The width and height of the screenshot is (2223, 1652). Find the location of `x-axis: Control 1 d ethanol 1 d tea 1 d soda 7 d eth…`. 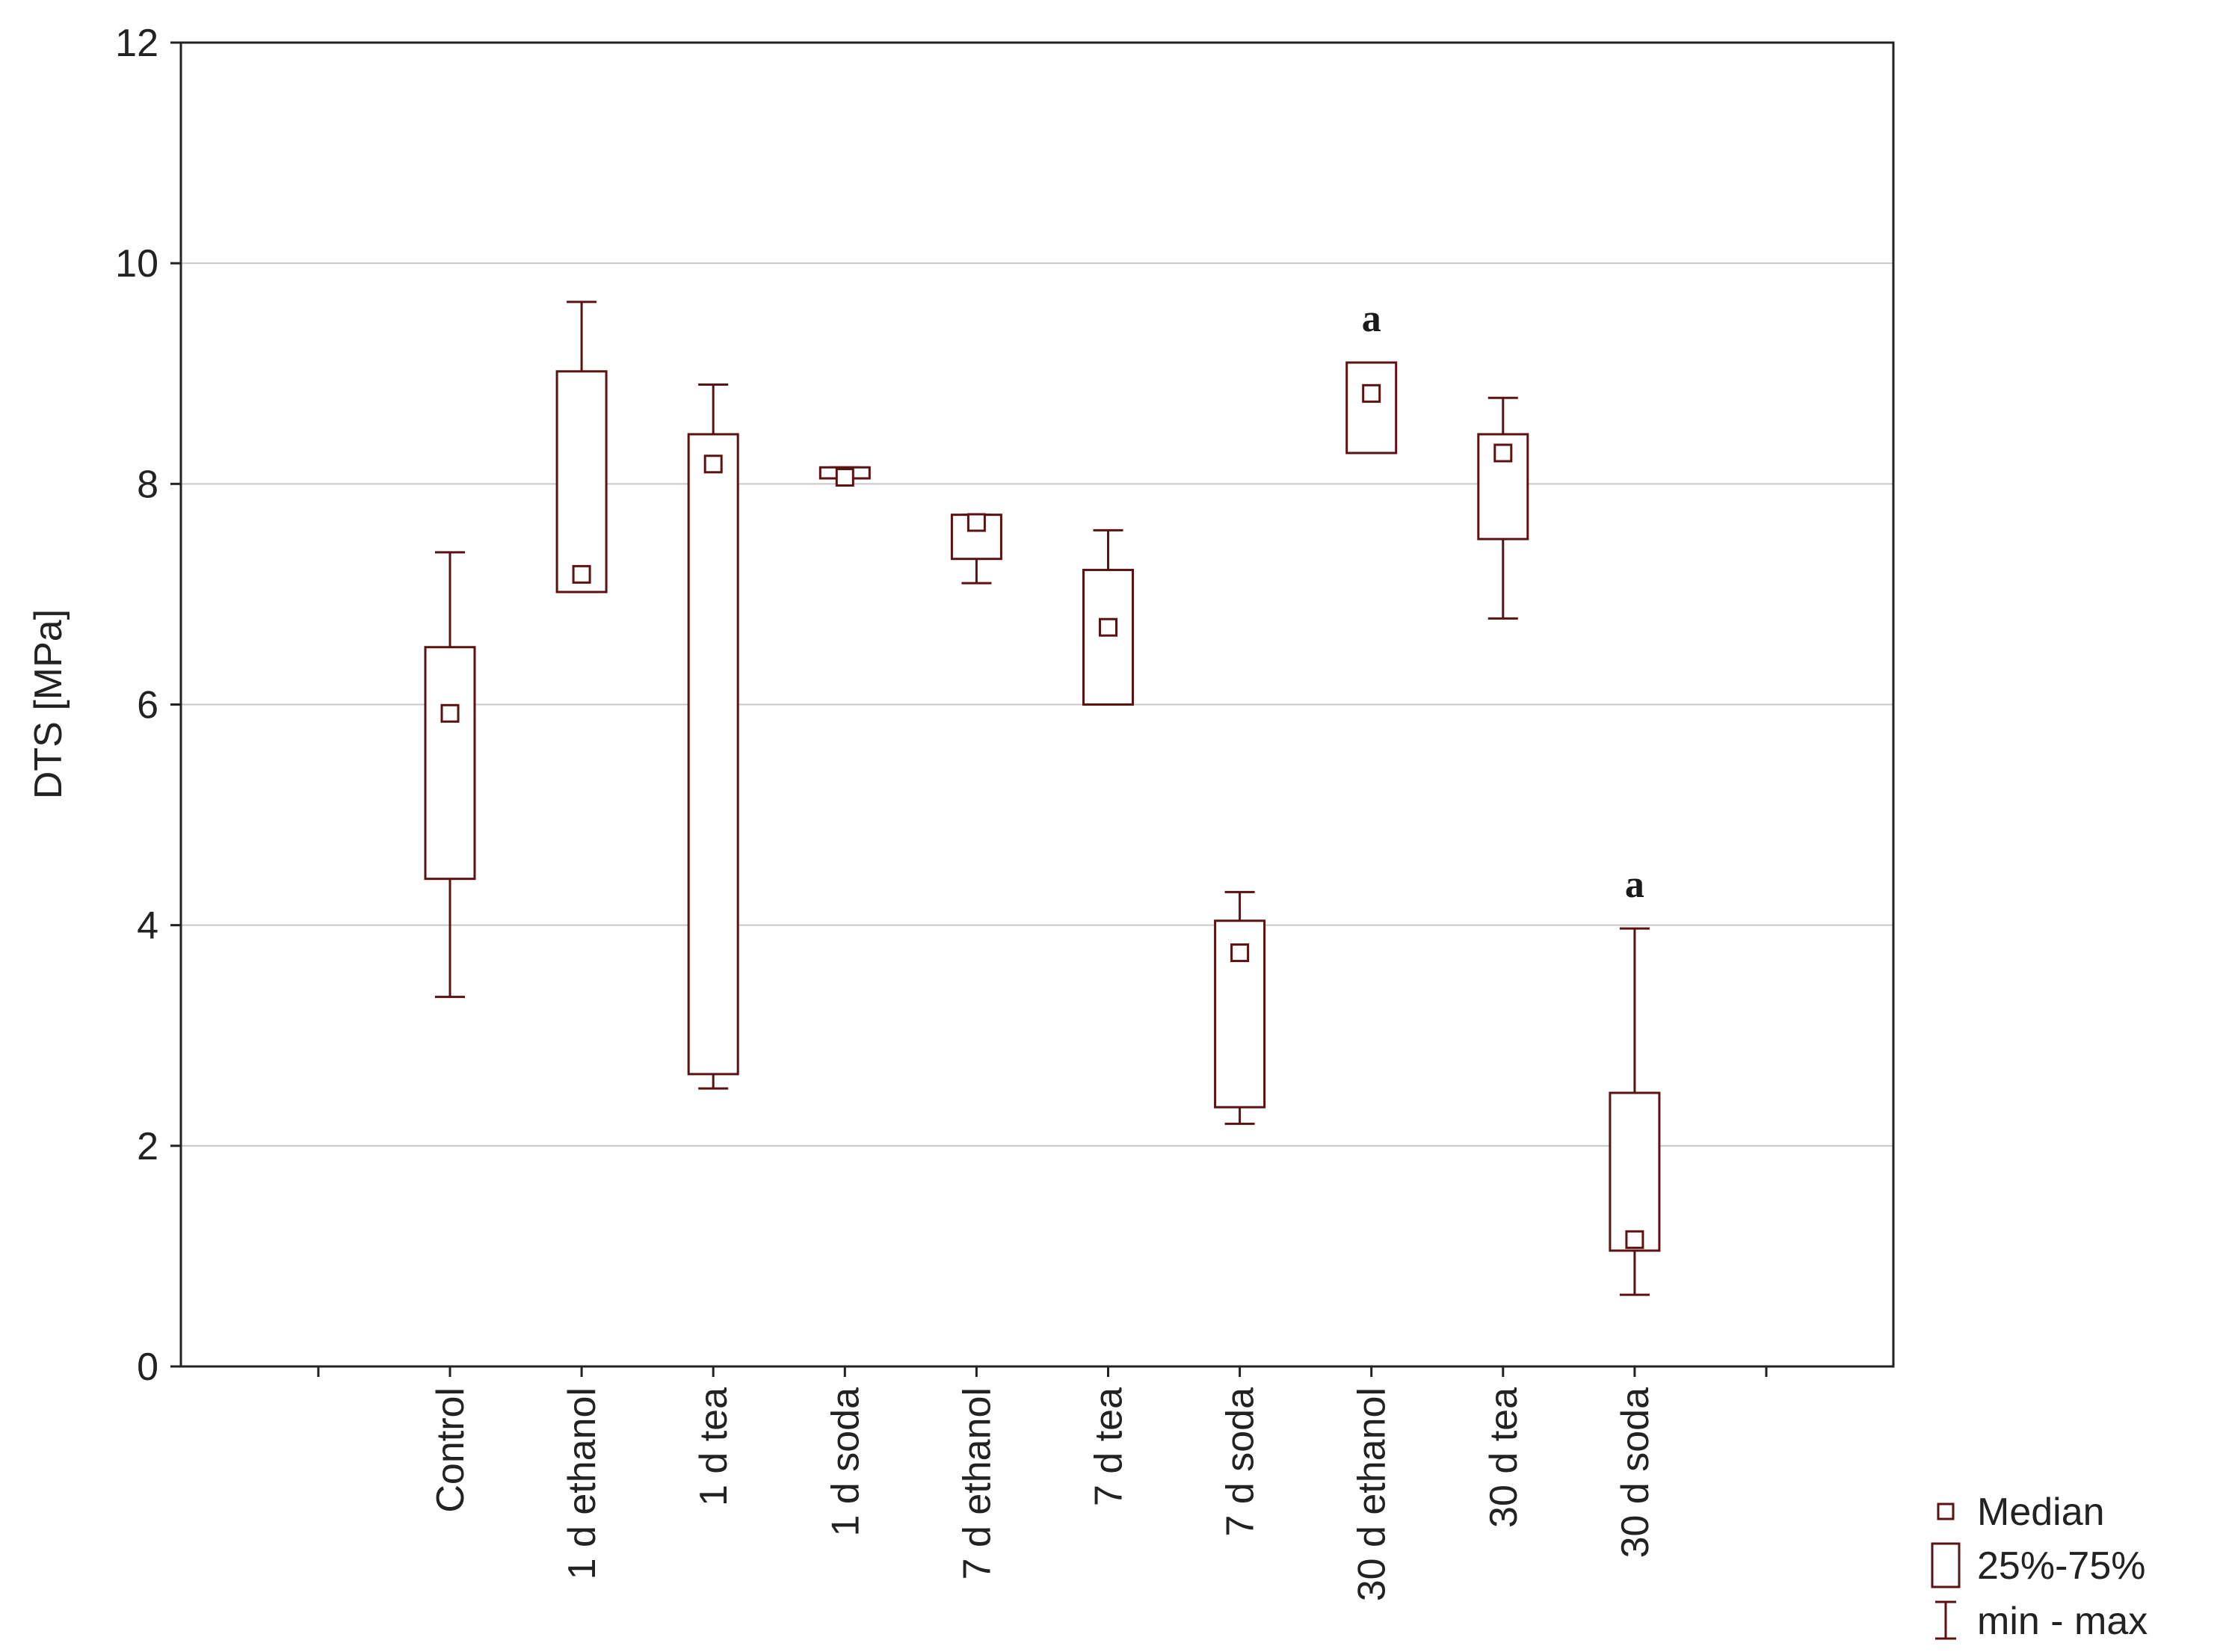

x-axis: Control 1 d ethanol 1 d tea 1 d soda 7 d eth… is located at coordinates (1042, 1484).